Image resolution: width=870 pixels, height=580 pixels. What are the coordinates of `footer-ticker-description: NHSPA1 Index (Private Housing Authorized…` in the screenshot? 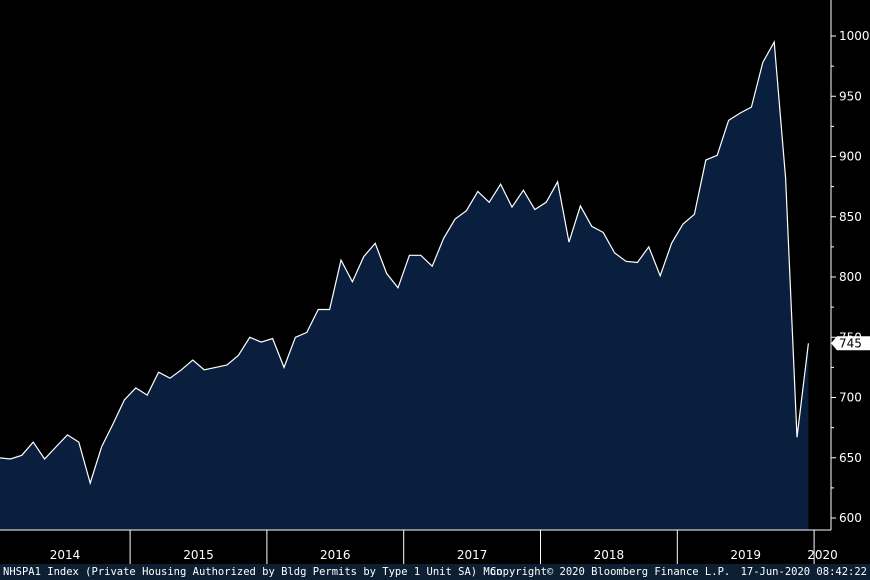 It's located at (253, 572).